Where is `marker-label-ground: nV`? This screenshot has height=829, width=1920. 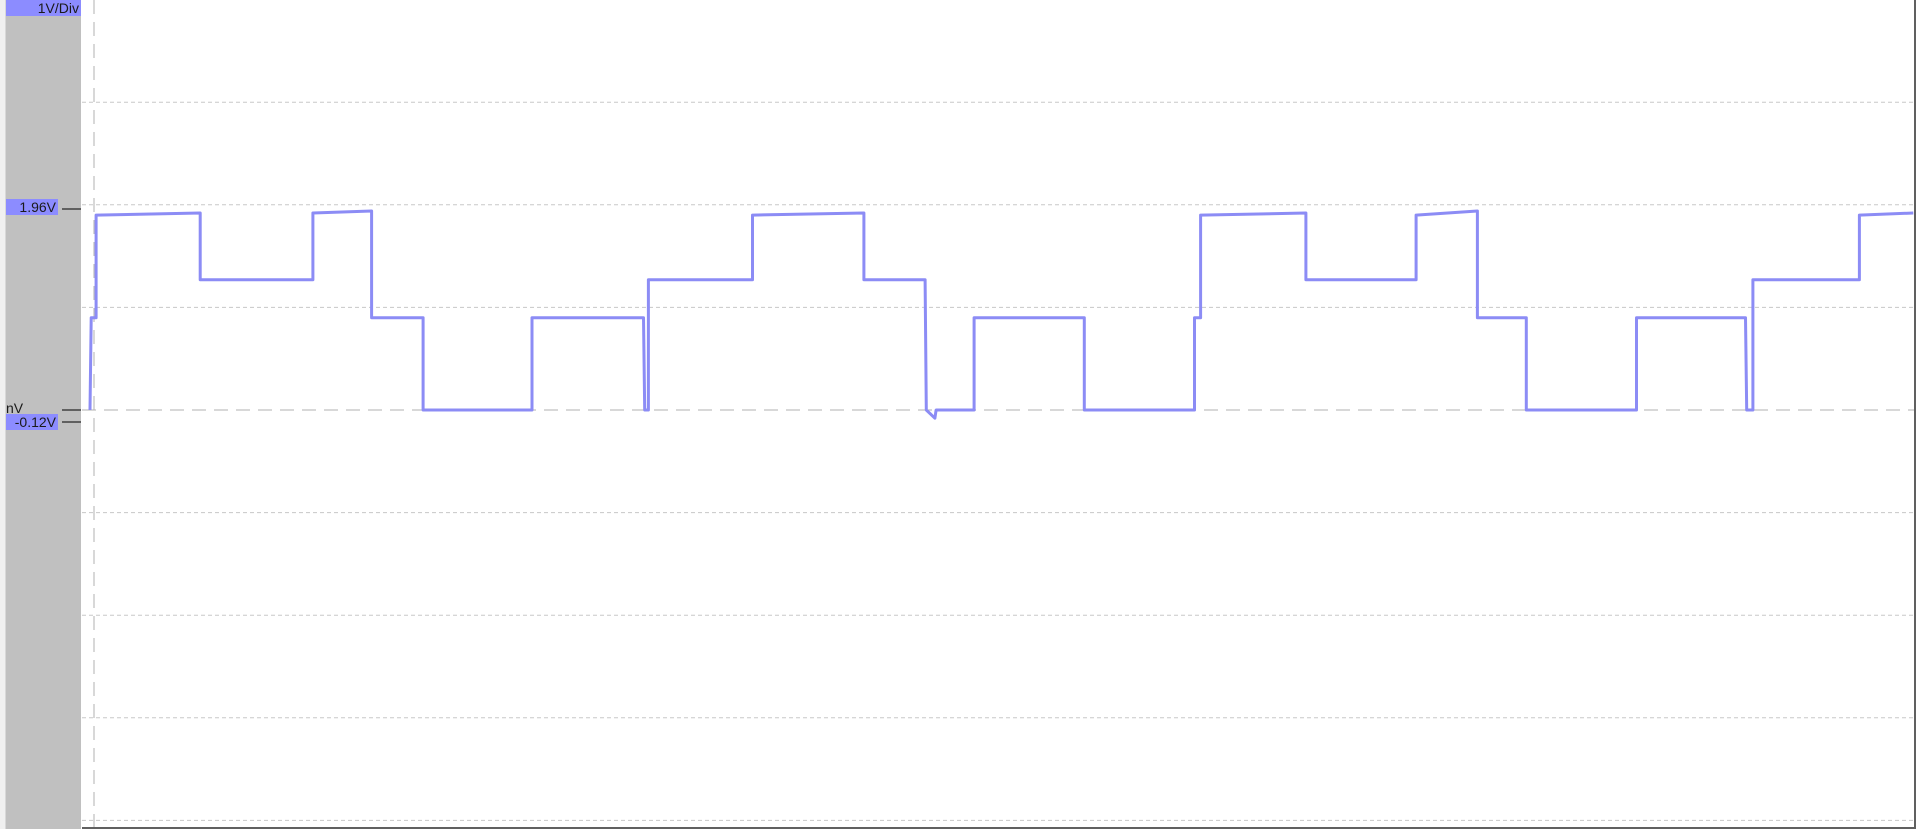 marker-label-ground: nV is located at coordinates (15, 408).